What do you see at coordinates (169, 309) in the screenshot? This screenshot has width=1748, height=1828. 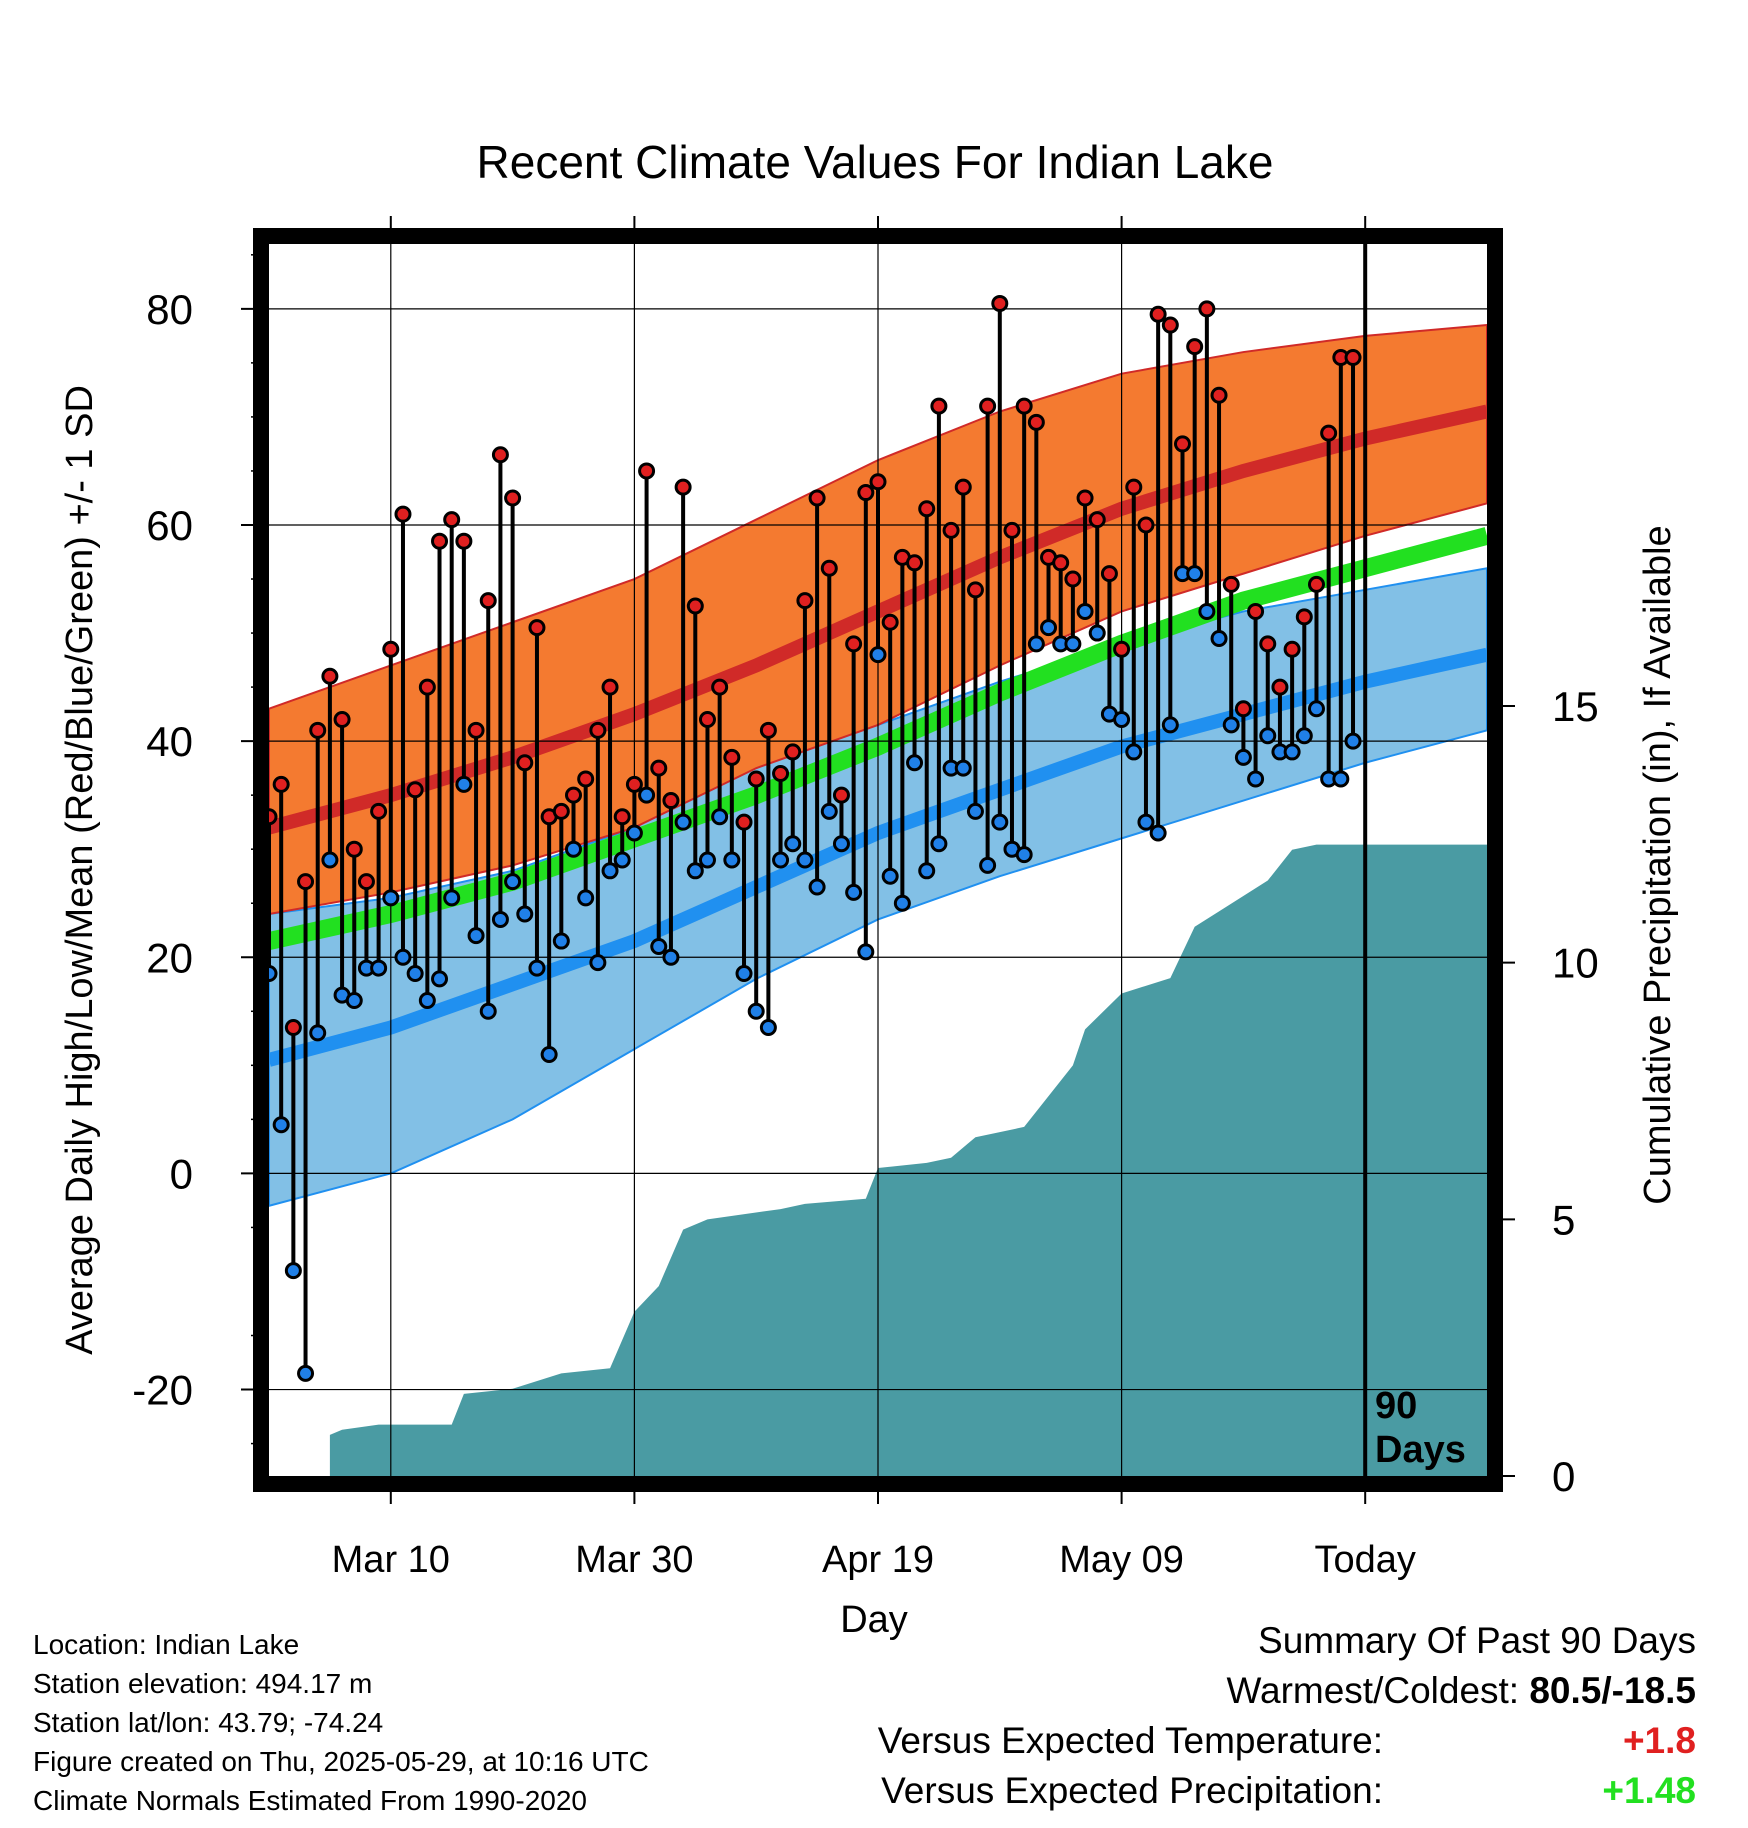 I see `y-tick-label: 80` at bounding box center [169, 309].